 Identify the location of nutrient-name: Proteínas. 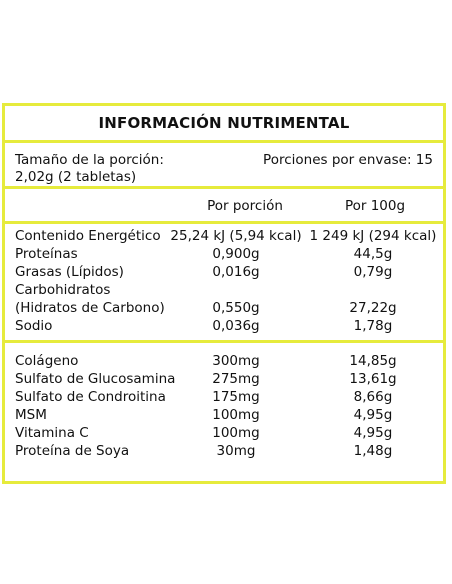
(46, 254).